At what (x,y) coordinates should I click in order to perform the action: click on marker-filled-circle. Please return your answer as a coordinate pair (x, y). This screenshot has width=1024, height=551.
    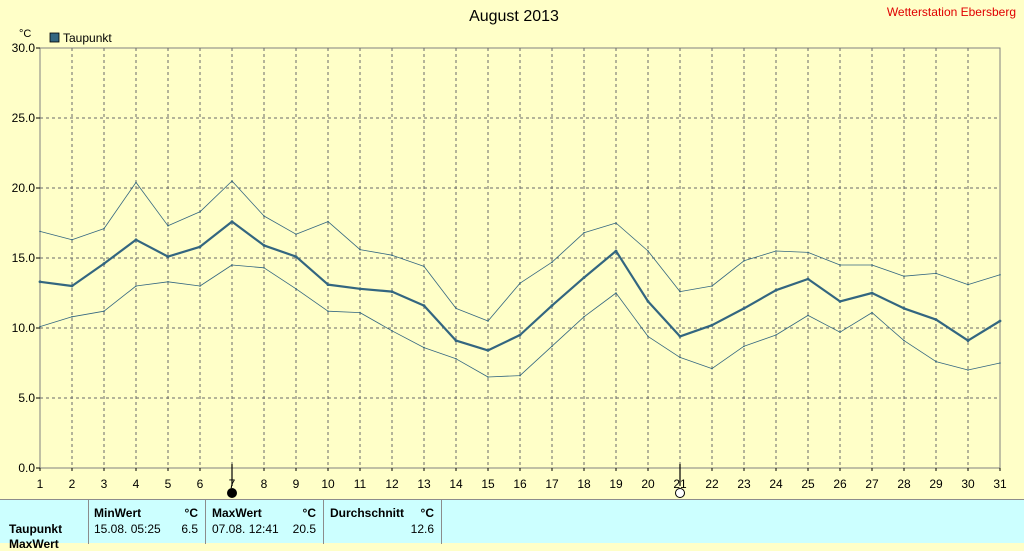
    Looking at the image, I should click on (232, 493).